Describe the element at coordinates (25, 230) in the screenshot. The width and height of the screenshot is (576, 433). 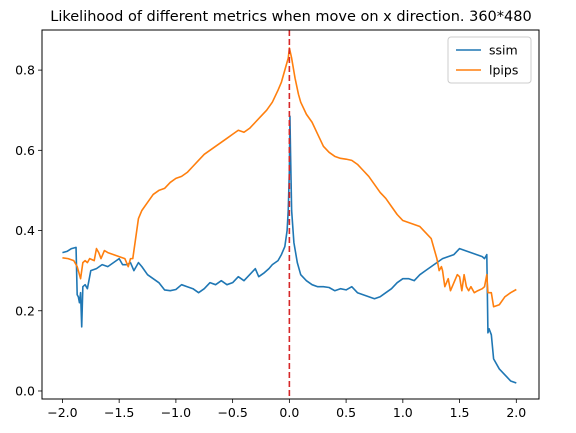
I see `y-tick-label: 0.4` at that location.